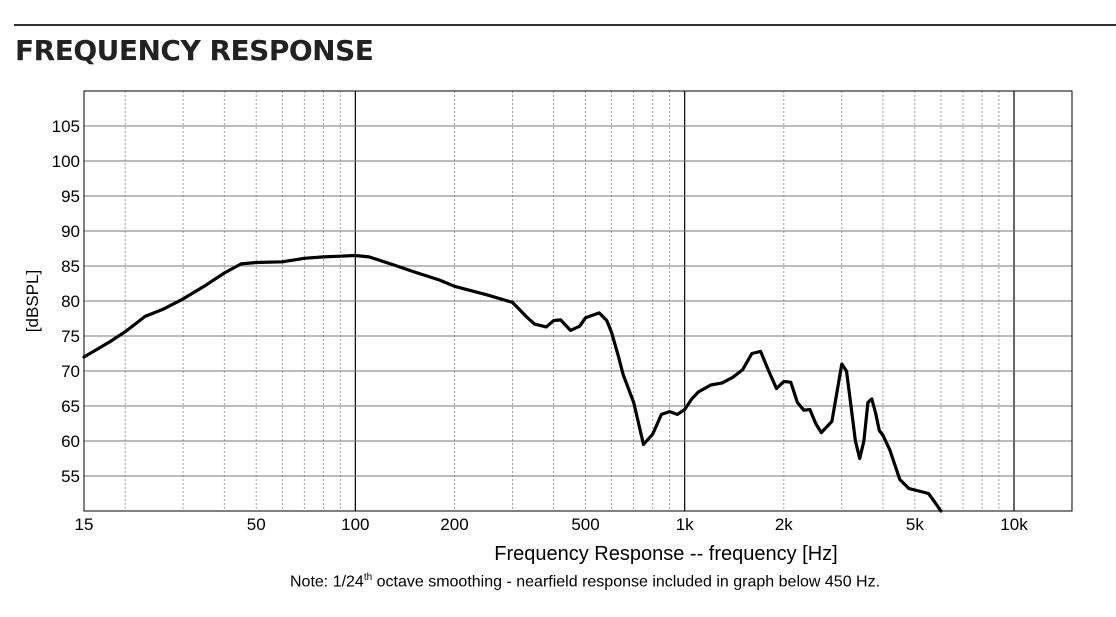  Describe the element at coordinates (70, 371) in the screenshot. I see `y-tick-label: 70` at that location.